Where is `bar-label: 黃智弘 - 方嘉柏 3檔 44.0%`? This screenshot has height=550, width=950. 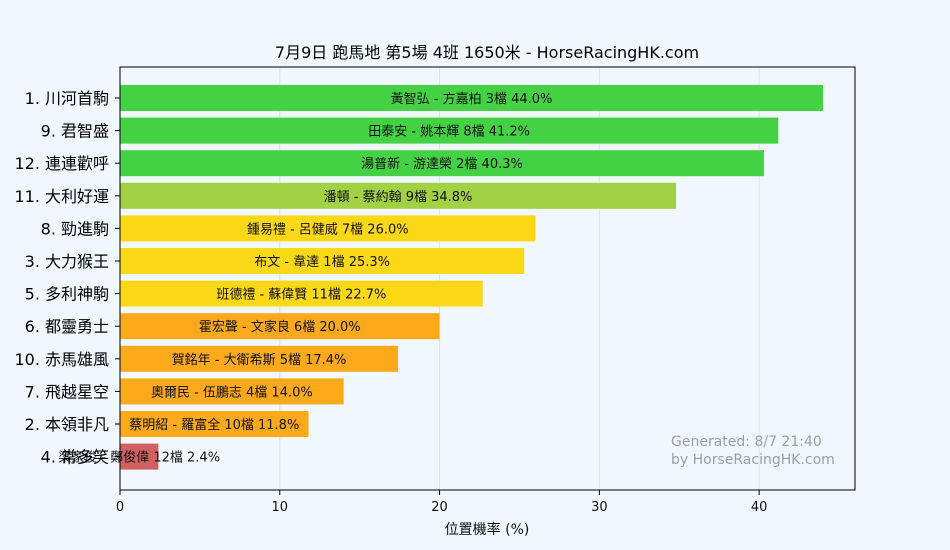
bar-label: 黃智弘 - 方嘉柏 3檔 44.0% is located at coordinates (472, 99).